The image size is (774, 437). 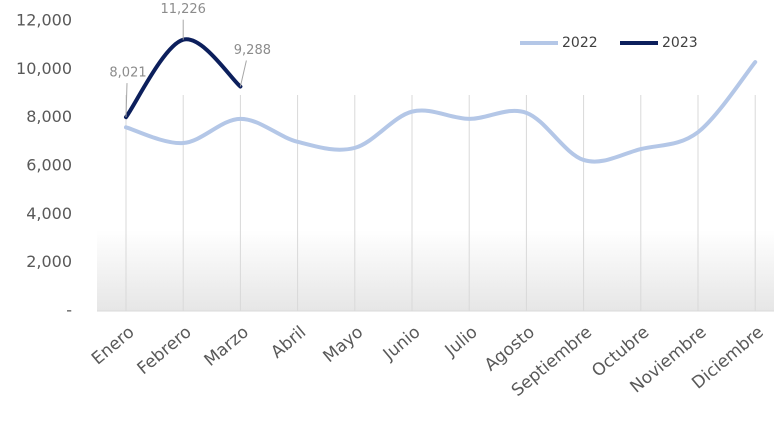 What do you see at coordinates (113, 345) in the screenshot?
I see `x-tick-label: Enero` at bounding box center [113, 345].